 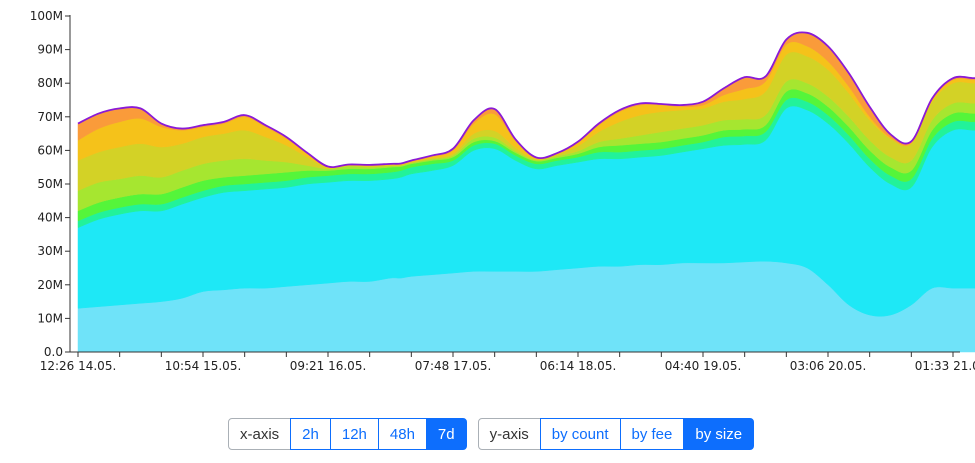 I want to click on y-tick-label: 50M, so click(x=50, y=184).